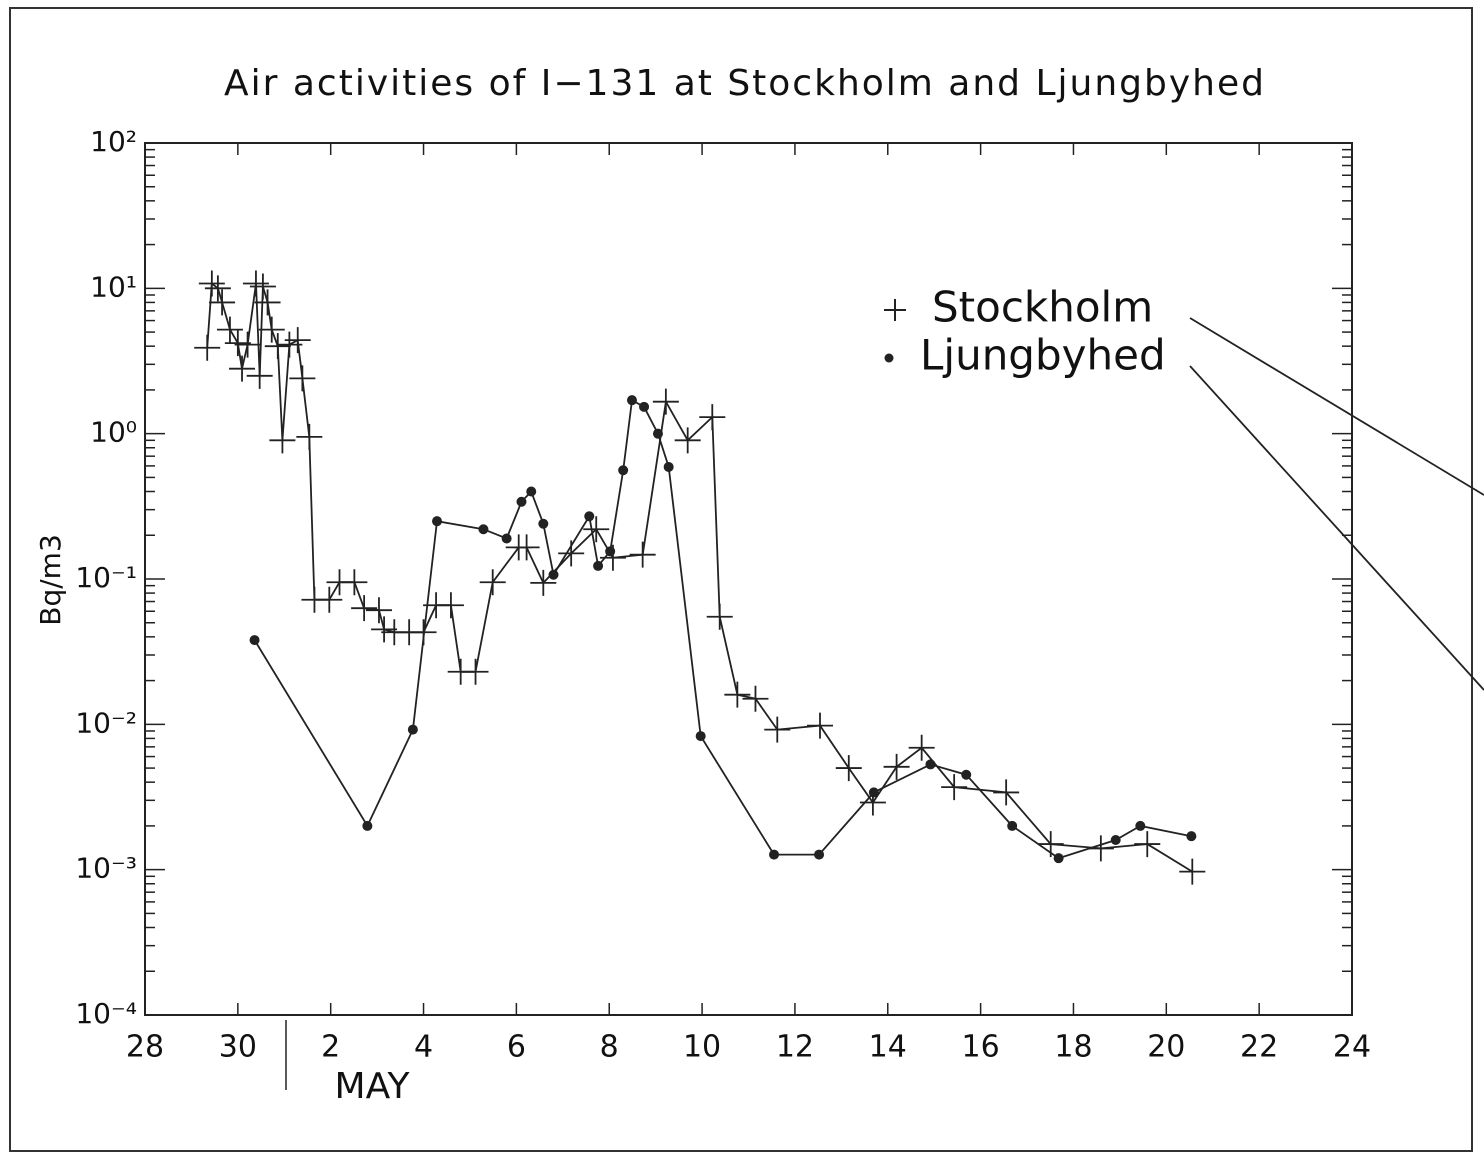  What do you see at coordinates (113, 141) in the screenshot?
I see `y-tick-label: 10²` at bounding box center [113, 141].